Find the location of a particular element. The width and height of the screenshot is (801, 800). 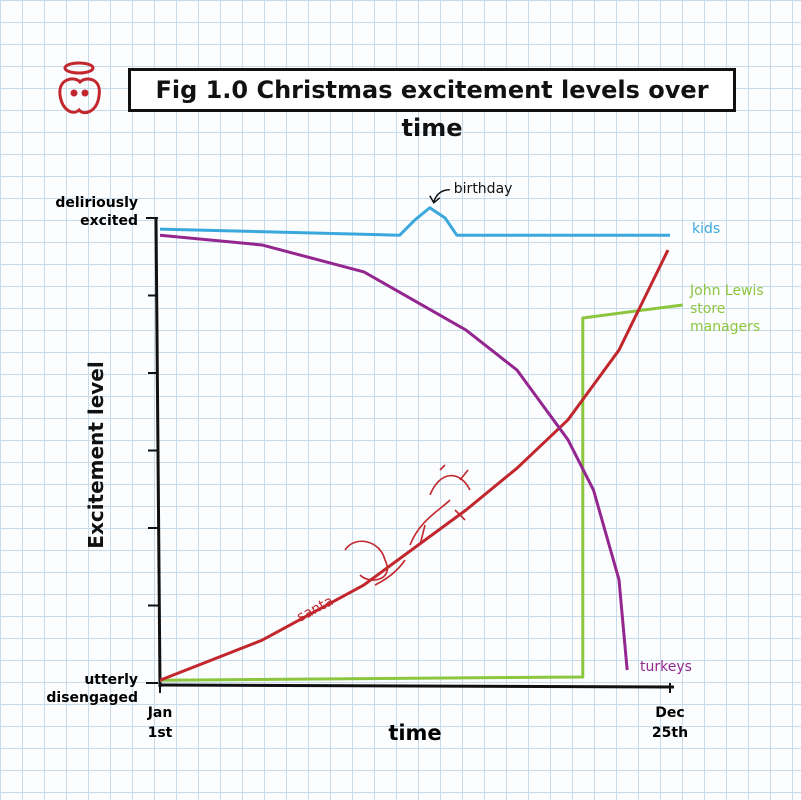

x-tick-label: Dec 25th is located at coordinates (670, 723).